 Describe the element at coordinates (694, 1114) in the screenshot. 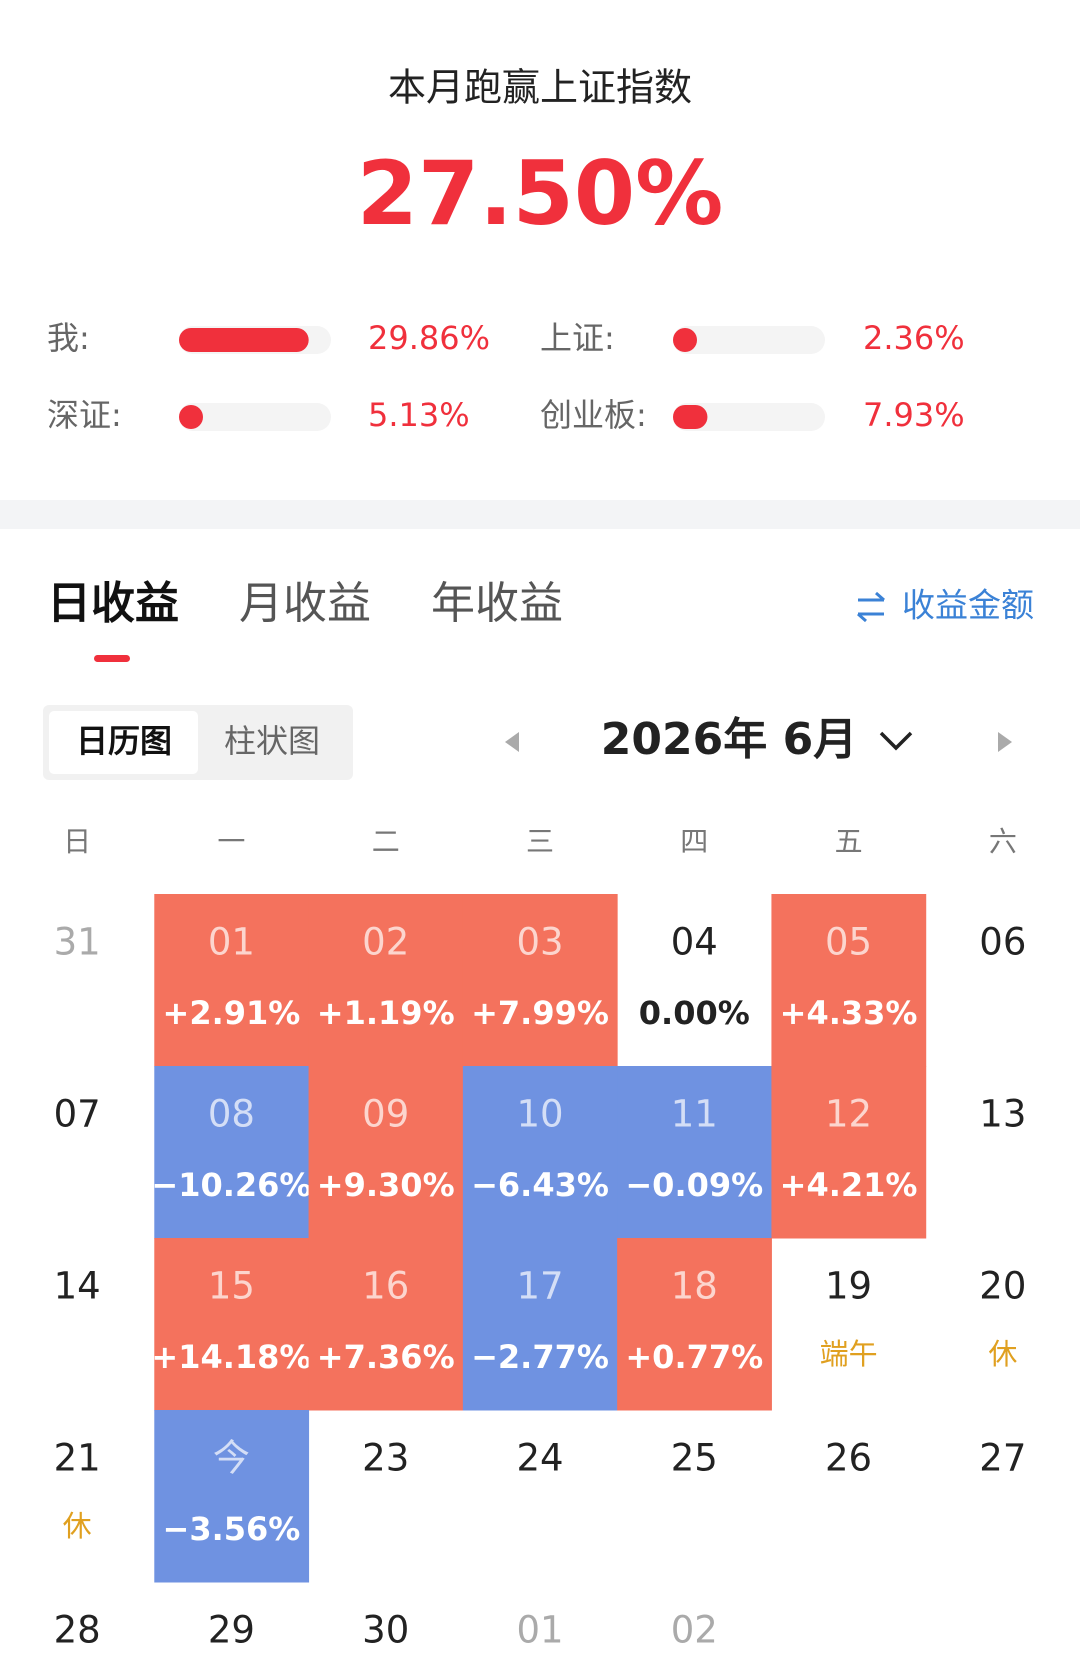

I see `day-number: 11` at that location.